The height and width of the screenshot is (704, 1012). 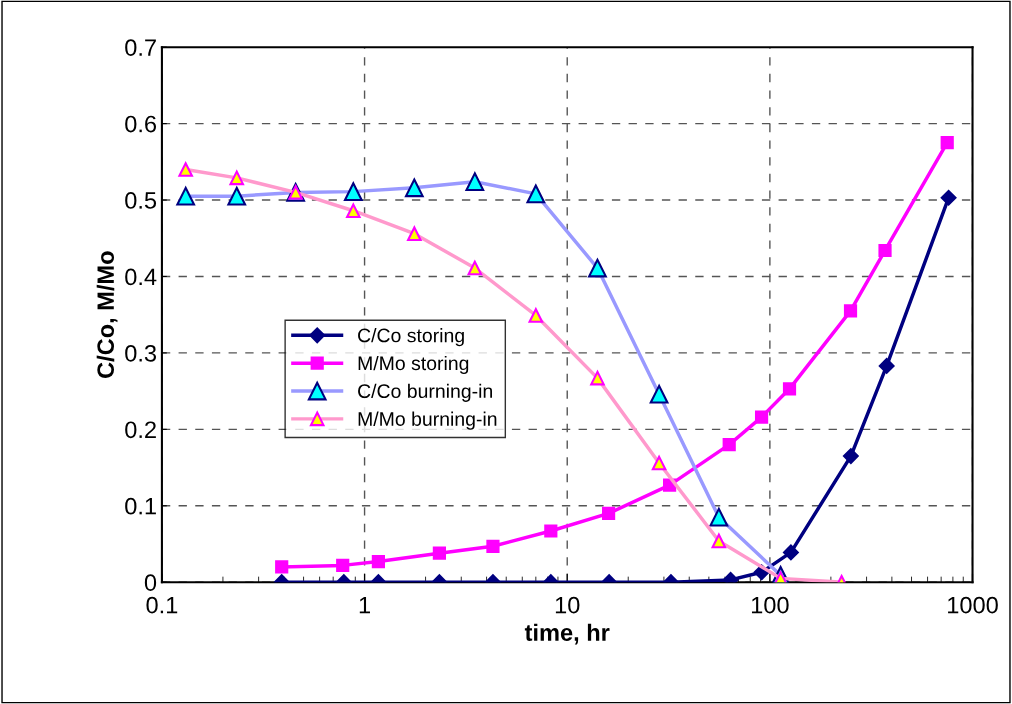 What do you see at coordinates (150, 582) in the screenshot?
I see `y-tick-label: 0` at bounding box center [150, 582].